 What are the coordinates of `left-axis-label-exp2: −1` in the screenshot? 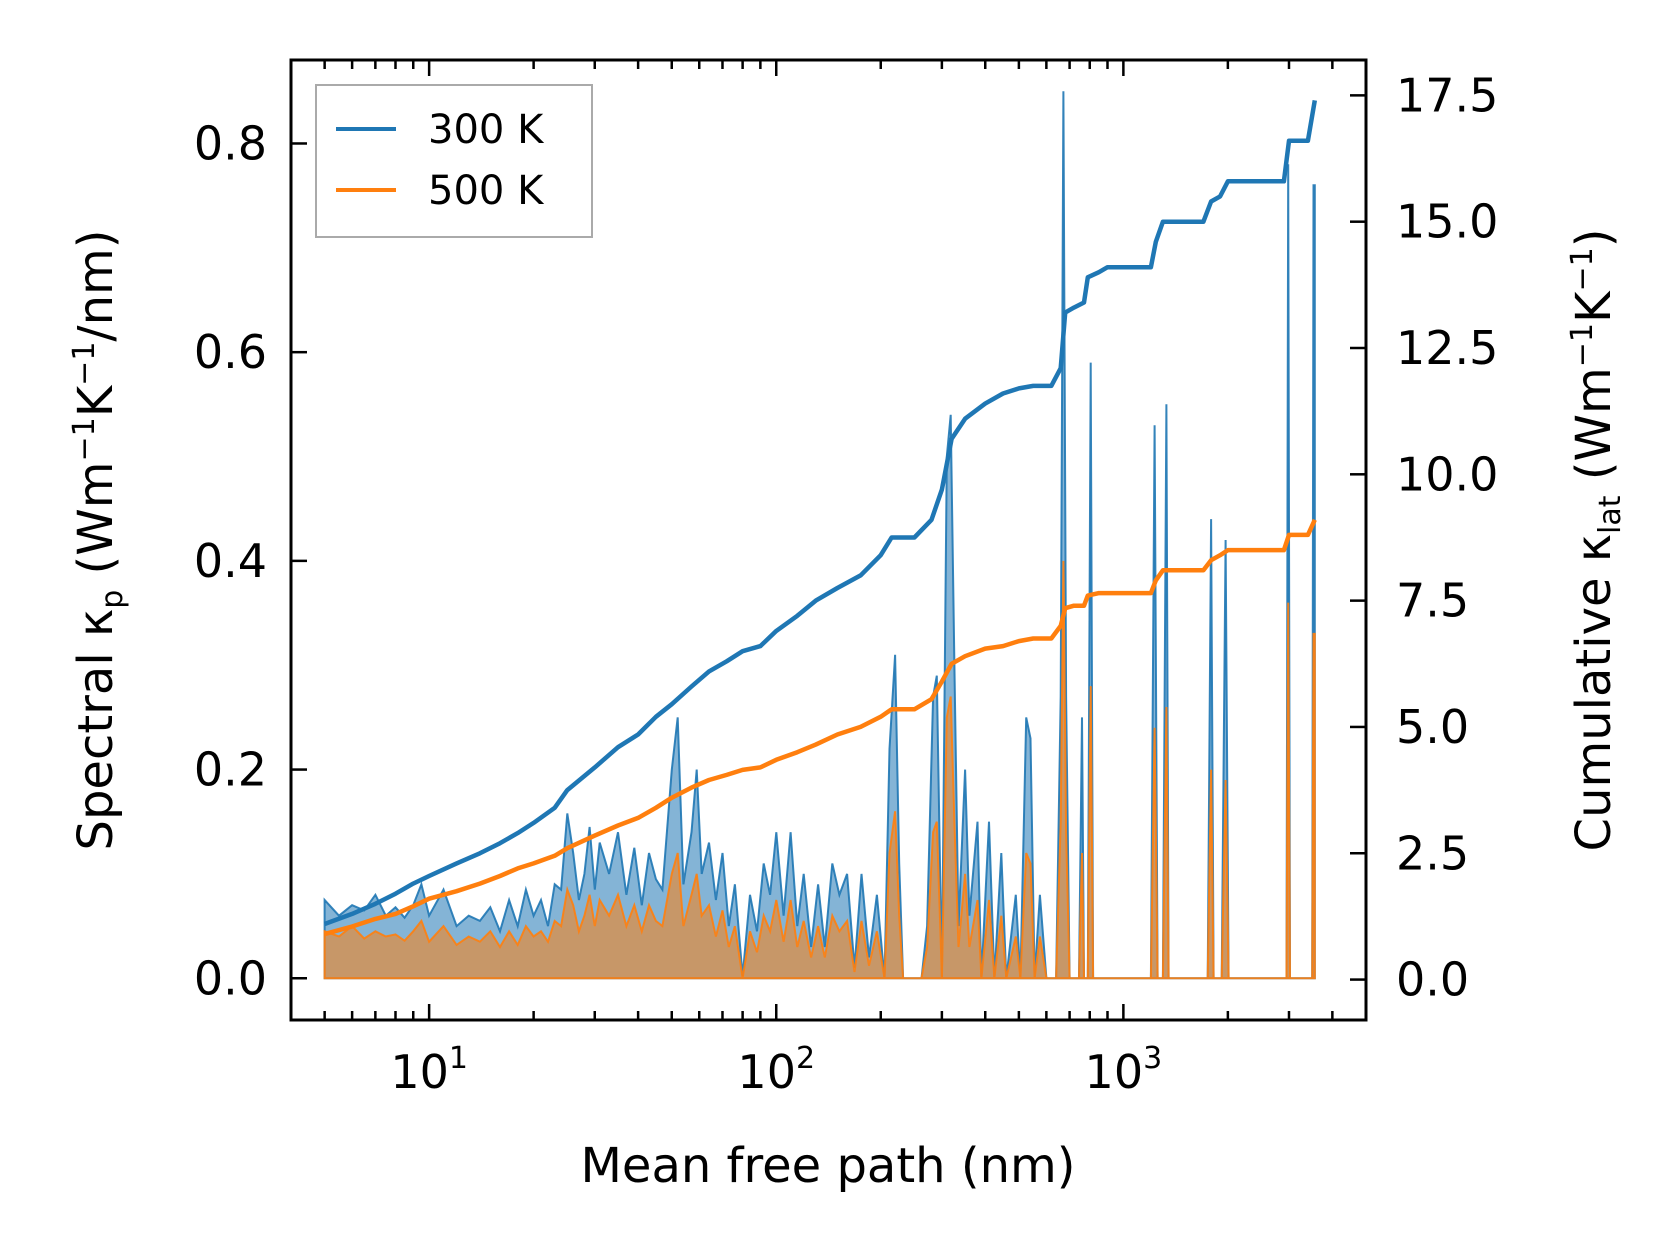 It's located at (84, 364).